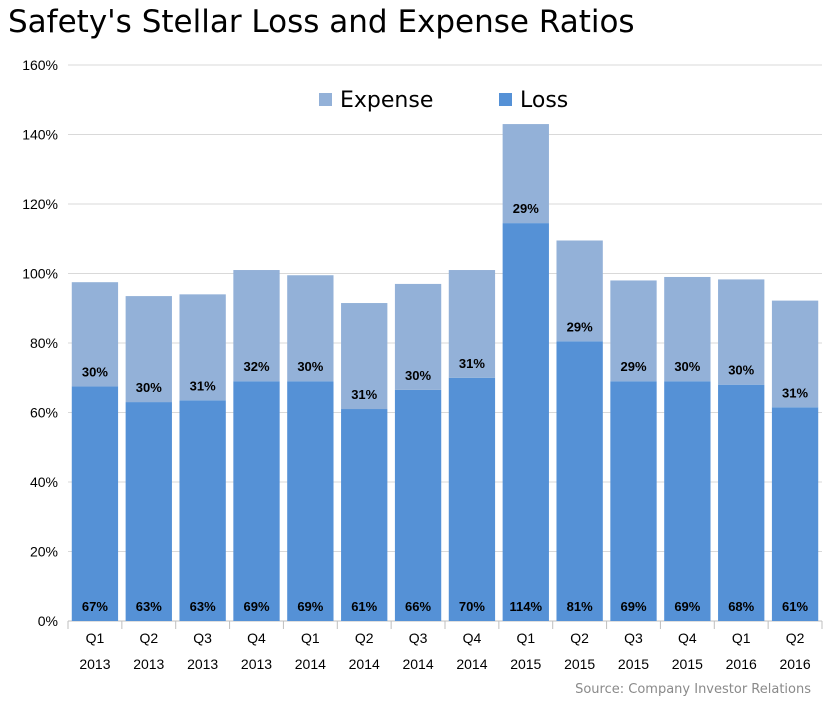 This screenshot has height=709, width=833. What do you see at coordinates (44, 413) in the screenshot?
I see `y-tick-label: 60%` at bounding box center [44, 413].